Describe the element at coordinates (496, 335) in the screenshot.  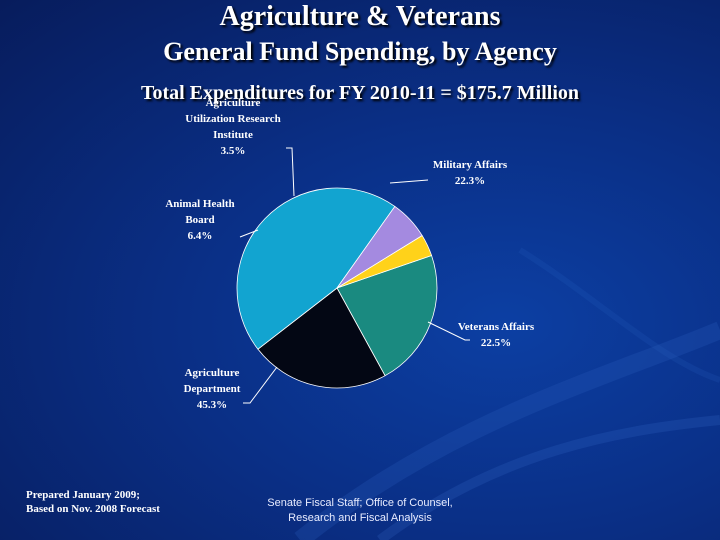
I see `slice-label-1: Veterans Affairs 22.5%` at that location.